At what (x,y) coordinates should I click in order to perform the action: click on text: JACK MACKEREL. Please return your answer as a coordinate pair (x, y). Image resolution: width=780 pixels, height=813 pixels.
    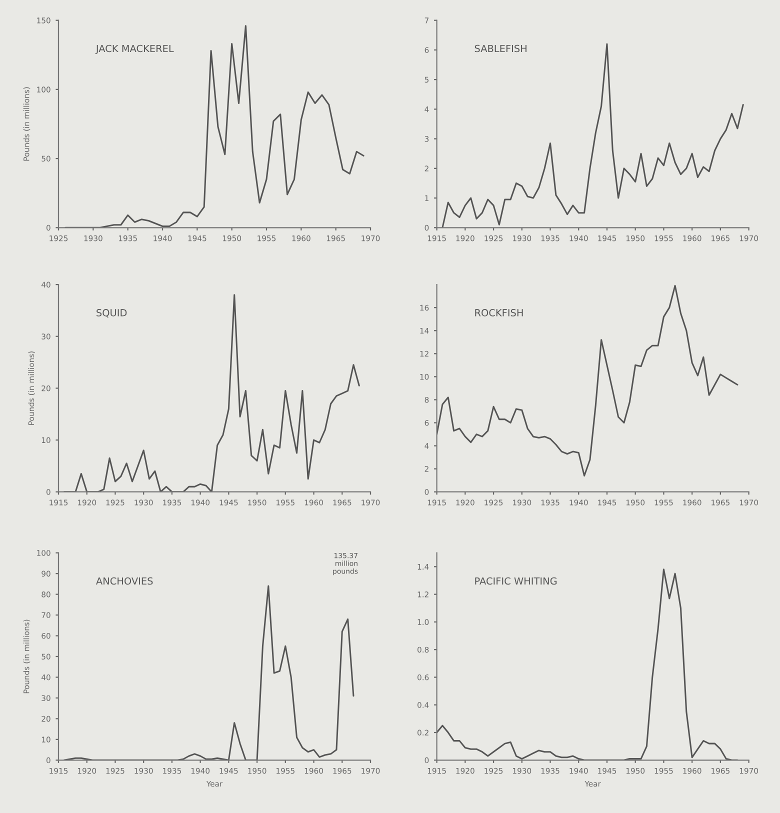
    Looking at the image, I should click on (134, 49).